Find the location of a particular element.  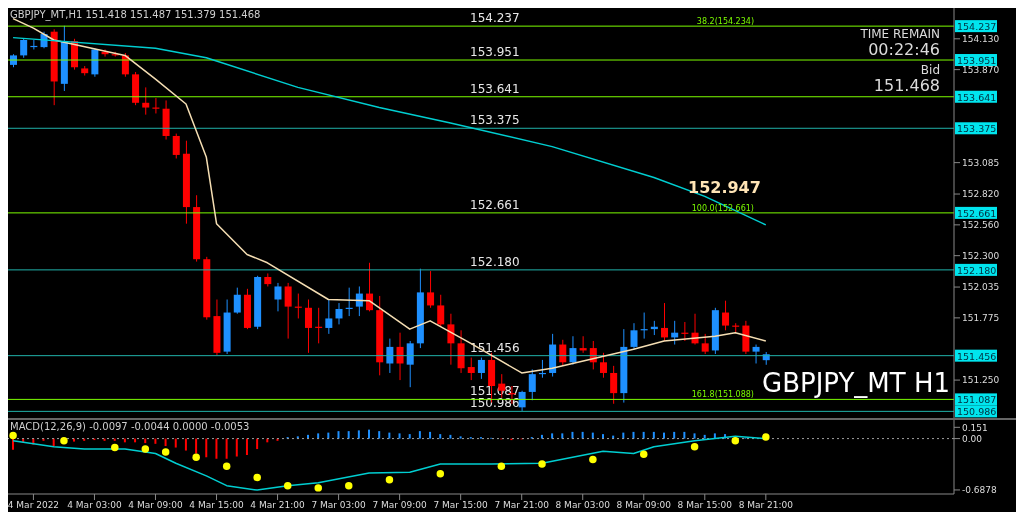

text: 151.456 is located at coordinates (977, 356).